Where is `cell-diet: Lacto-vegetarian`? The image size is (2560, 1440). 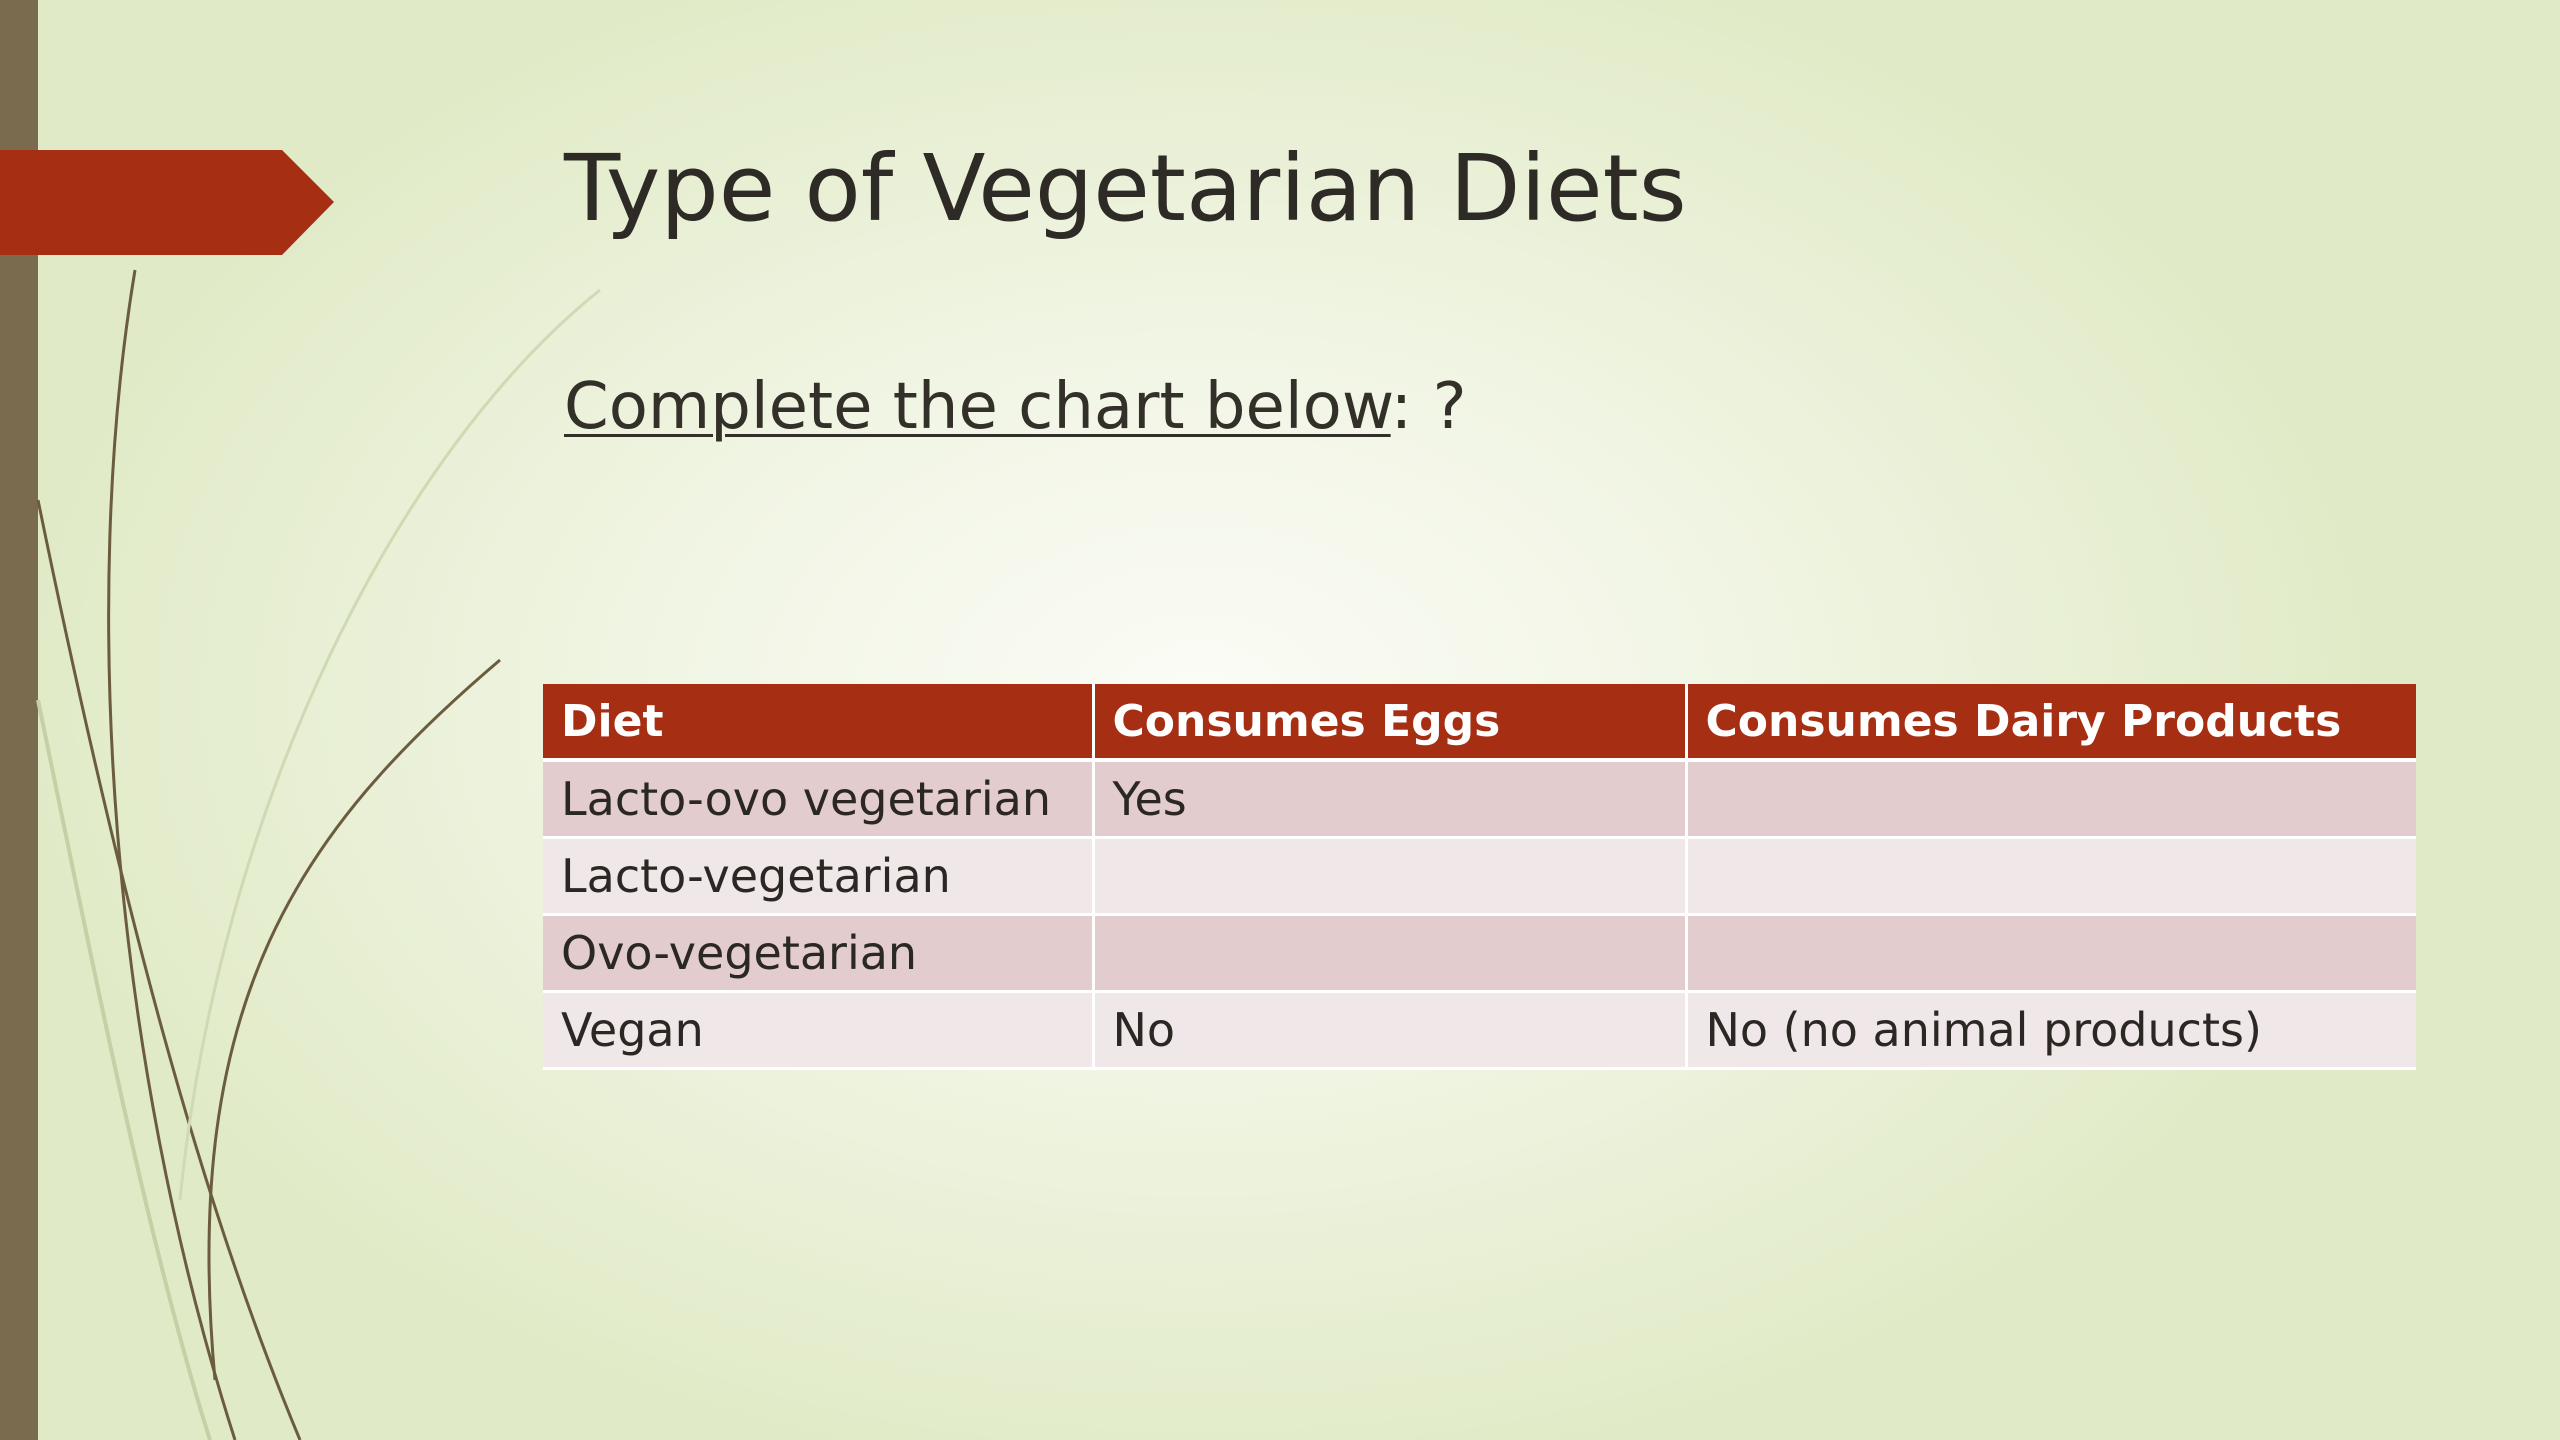
cell-diet: Lacto-vegetarian is located at coordinates (819, 876).